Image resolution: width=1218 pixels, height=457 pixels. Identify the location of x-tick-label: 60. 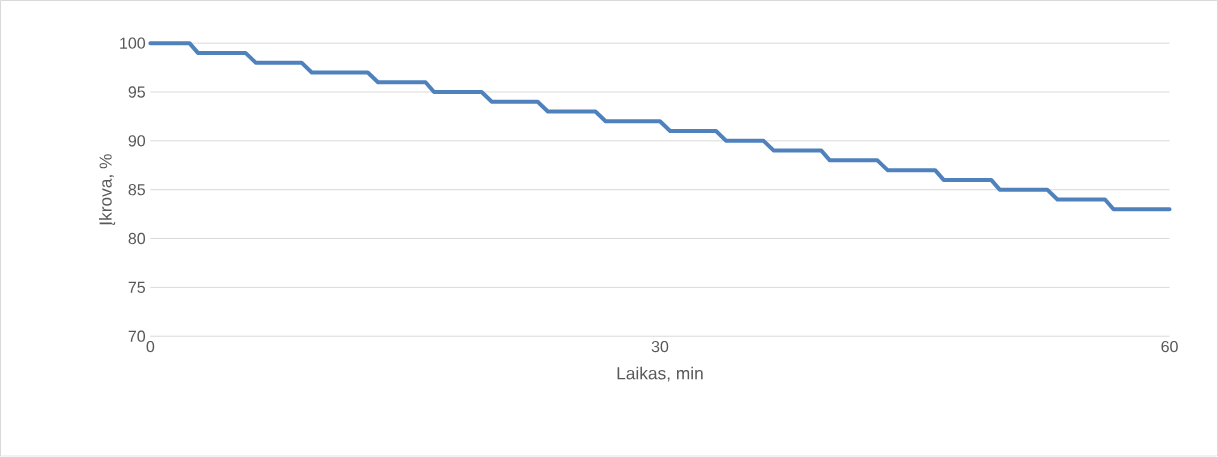
(1169, 347).